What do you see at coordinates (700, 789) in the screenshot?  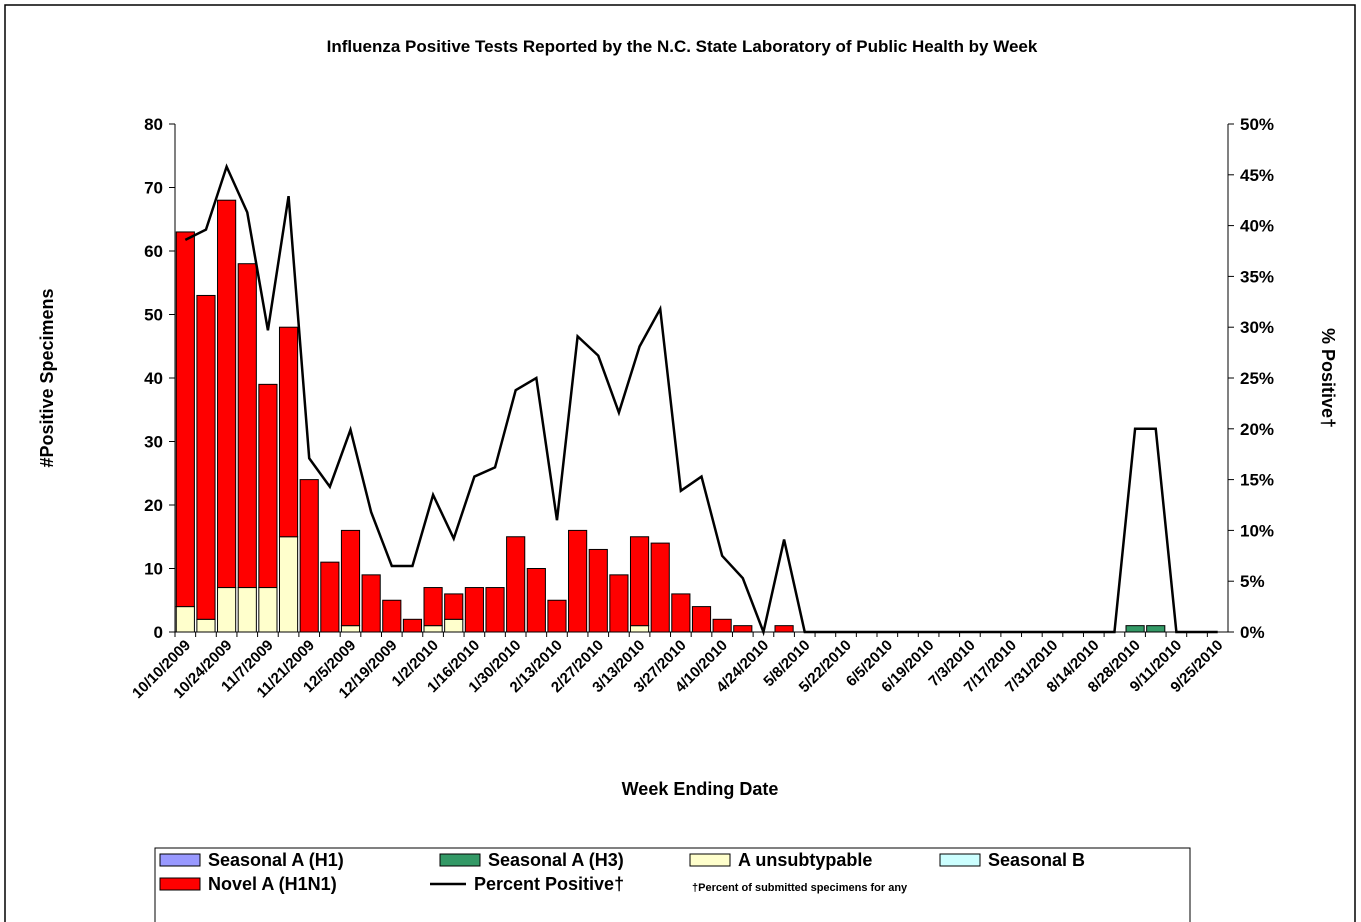 I see `x-axis-title: Week Ending Date` at bounding box center [700, 789].